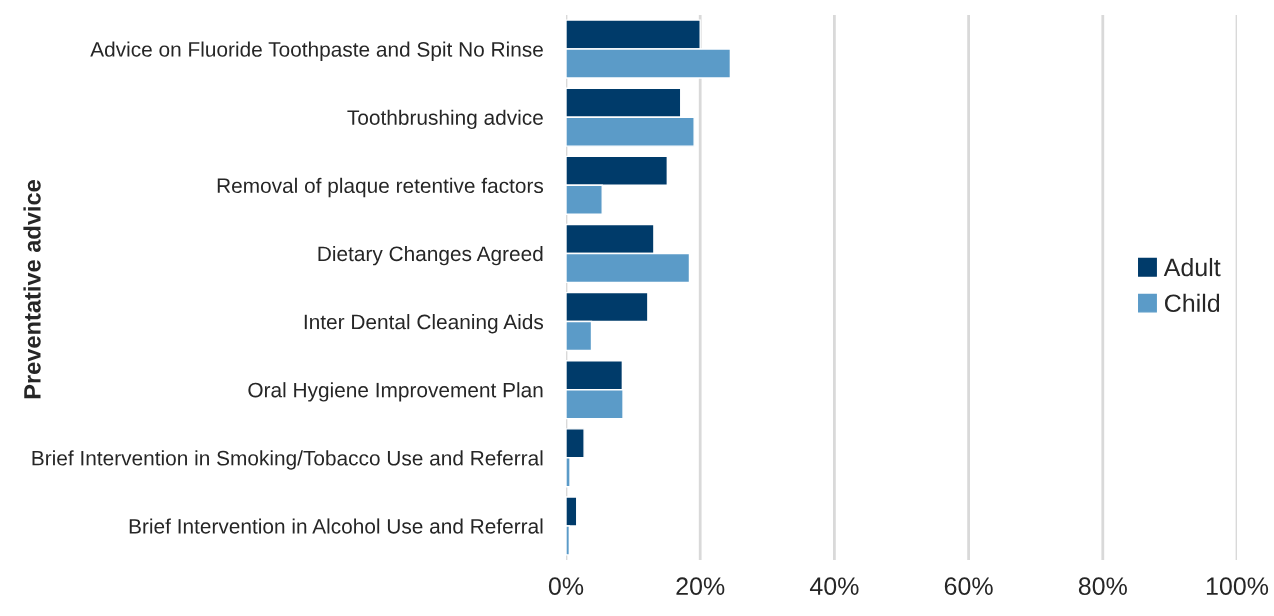  I want to click on y-tick-label: Oral Hygiene Improvement Plan, so click(395, 392).